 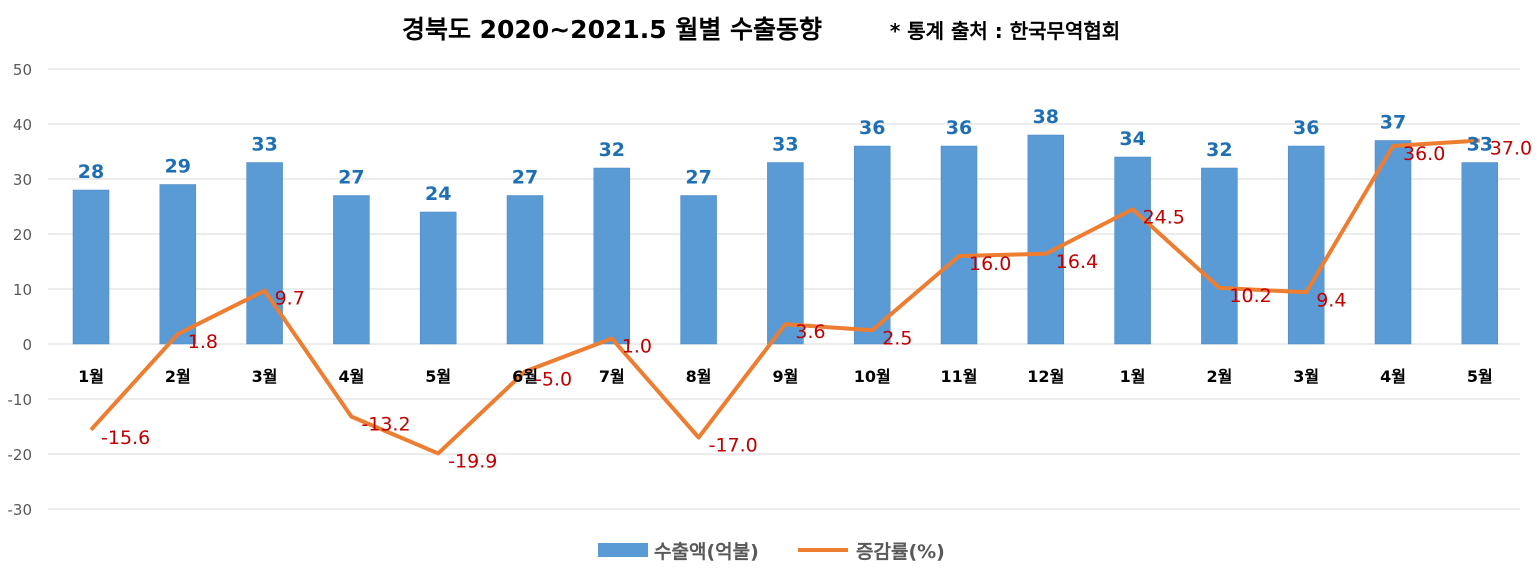 What do you see at coordinates (1046, 117) in the screenshot?
I see `bar-value-label: 38` at bounding box center [1046, 117].